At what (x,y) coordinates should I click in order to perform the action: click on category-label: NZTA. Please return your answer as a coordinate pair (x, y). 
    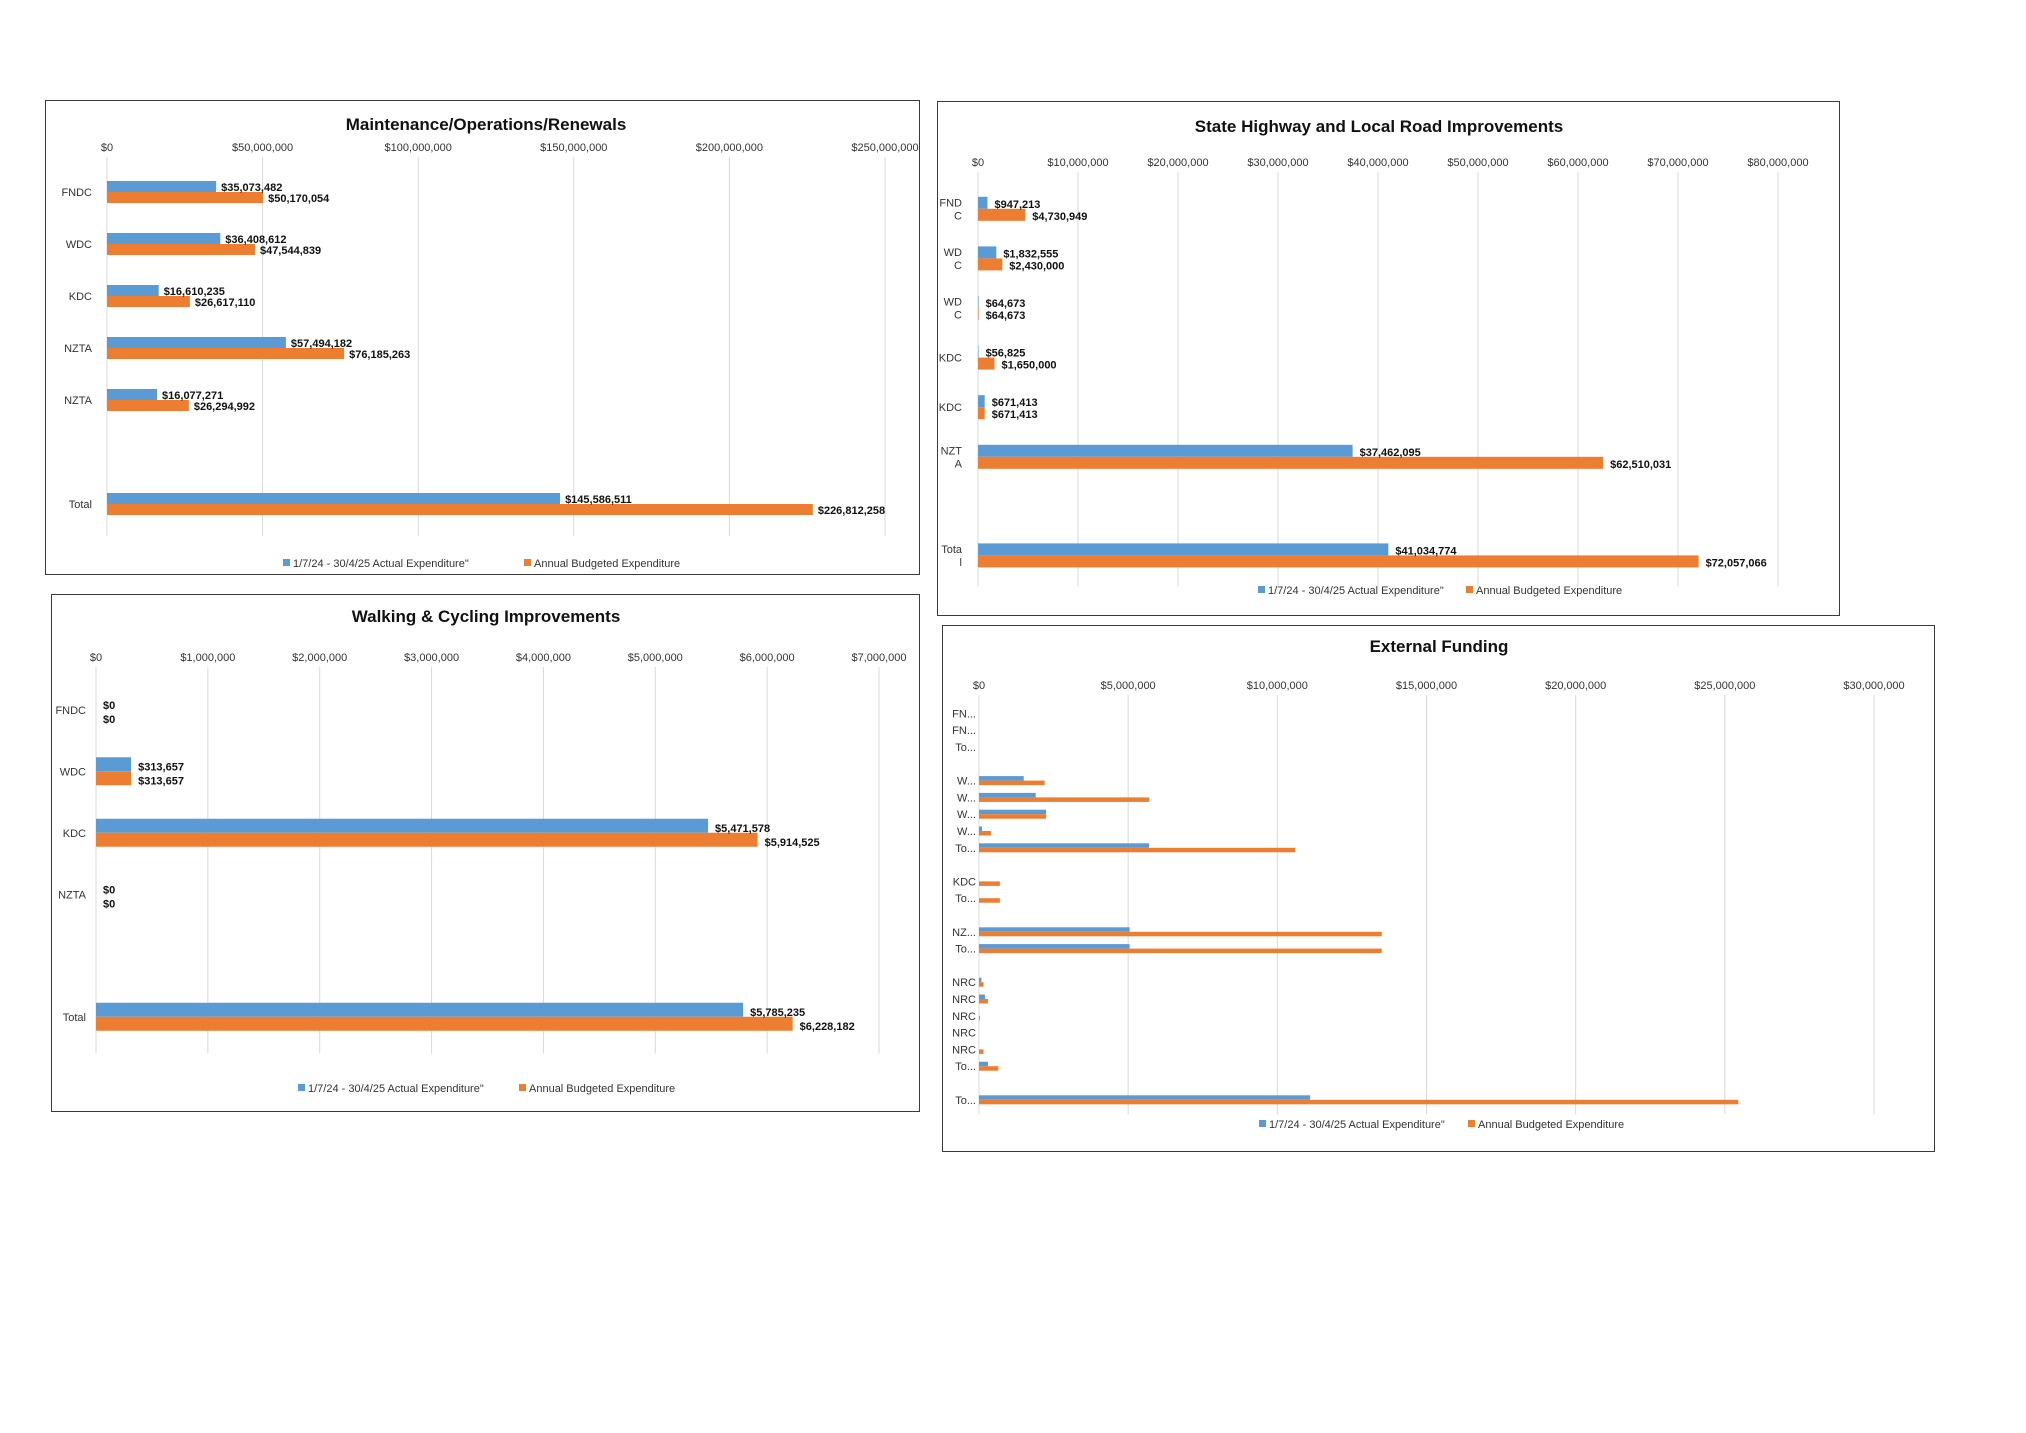
    Looking at the image, I should click on (78, 349).